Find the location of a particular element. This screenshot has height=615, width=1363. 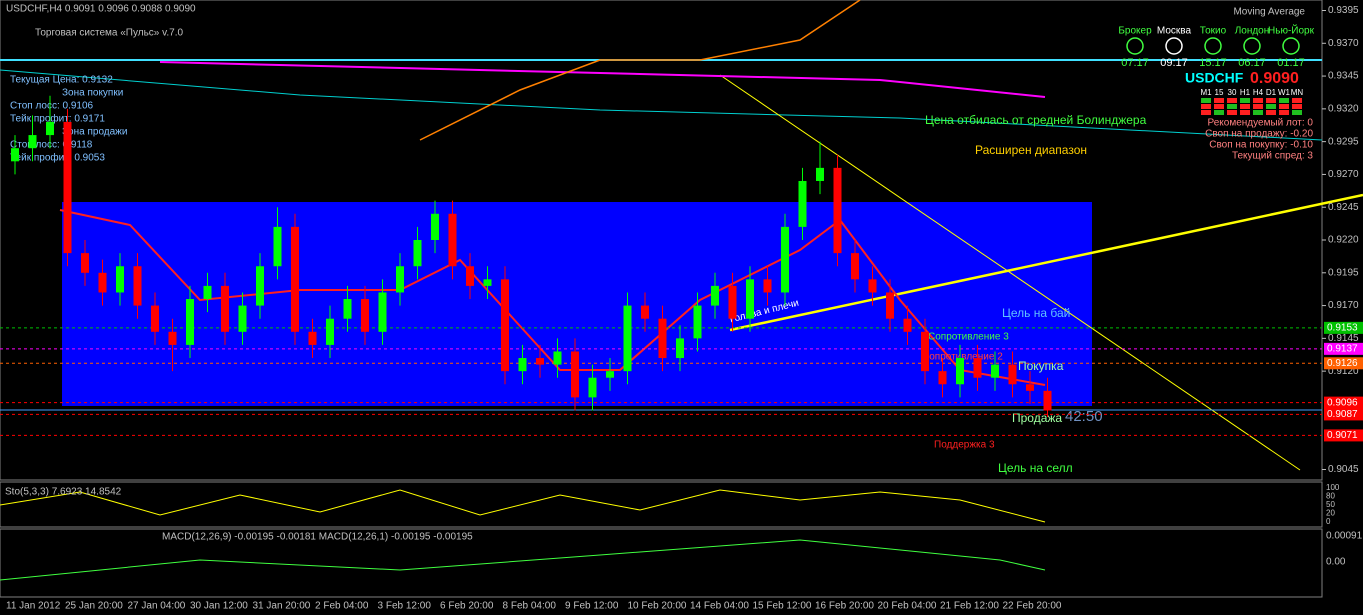

price-box-label: 0.9087 is located at coordinates (1342, 414).